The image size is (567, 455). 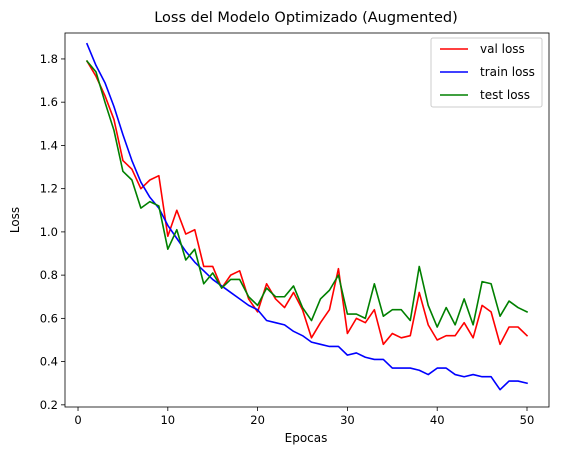 What do you see at coordinates (49, 318) in the screenshot?
I see `y-tick-label: 0.6` at bounding box center [49, 318].